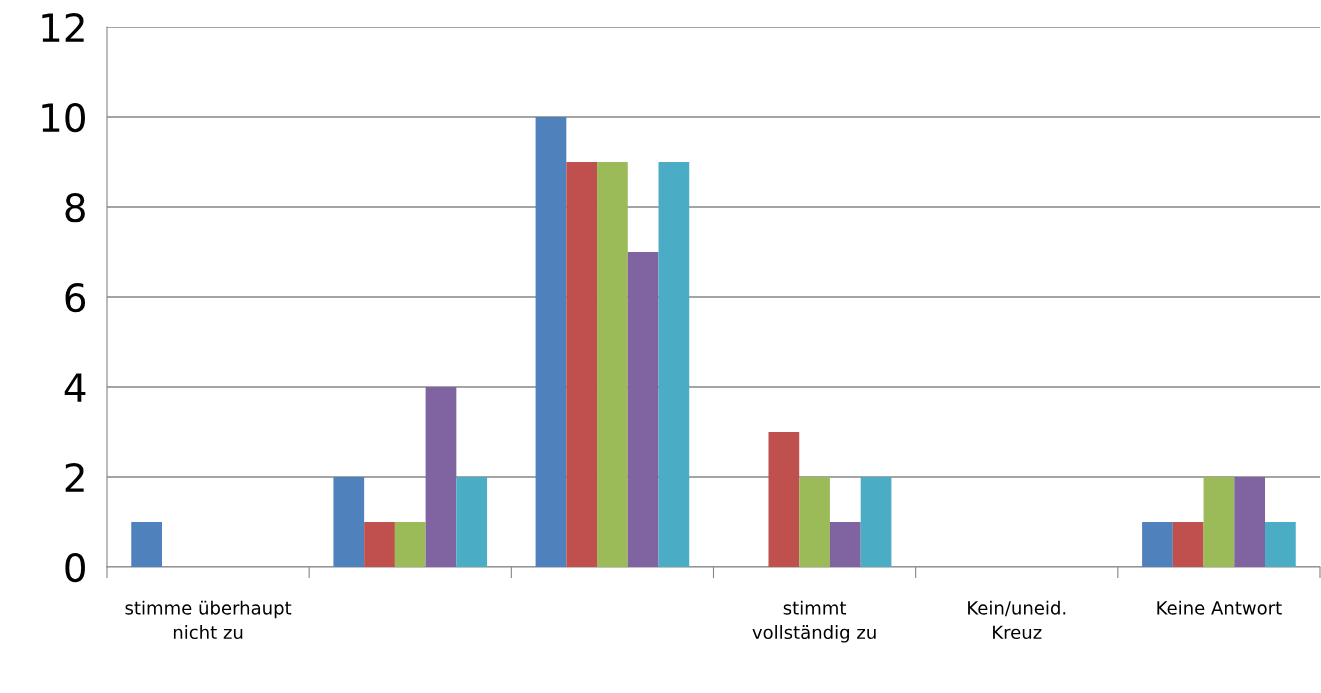  I want to click on x-tick-label: stimme überhaupt nicht zu, so click(208, 620).